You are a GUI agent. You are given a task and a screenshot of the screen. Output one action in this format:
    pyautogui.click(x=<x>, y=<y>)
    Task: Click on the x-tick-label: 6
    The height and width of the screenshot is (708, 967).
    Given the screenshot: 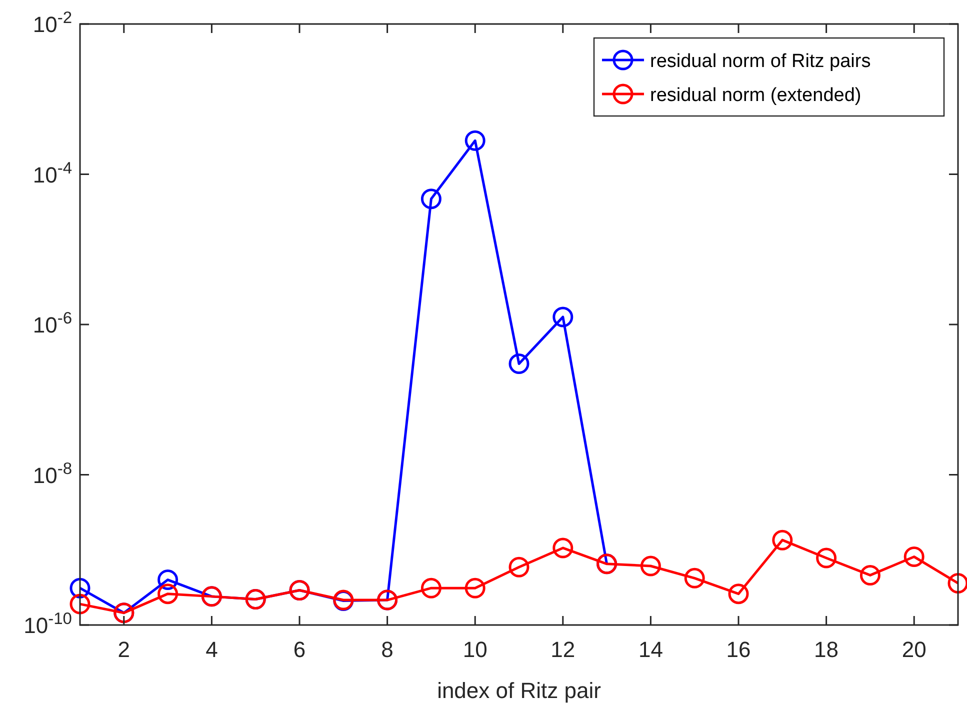 What is the action you would take?
    pyautogui.click(x=299, y=649)
    